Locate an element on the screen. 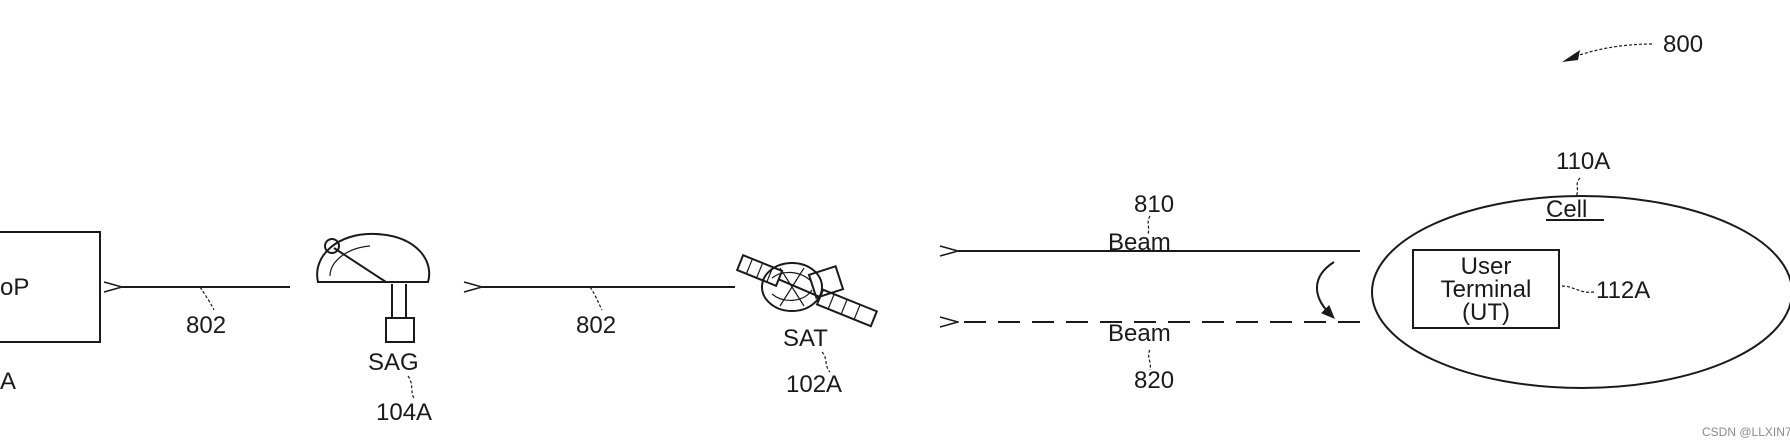 Image resolution: width=1790 pixels, height=444 pixels. cell-ref: 110A is located at coordinates (1583, 161).